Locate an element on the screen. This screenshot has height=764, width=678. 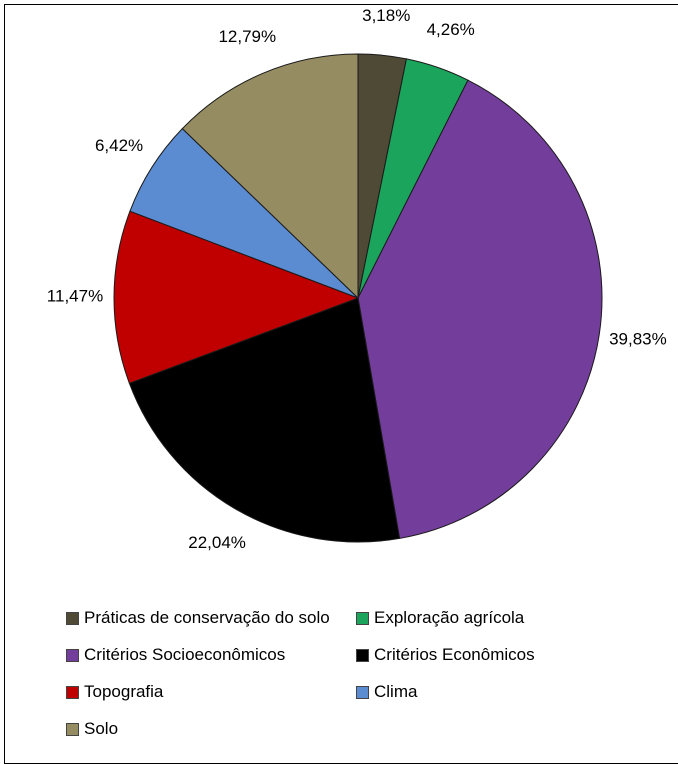
legend-item-clima: Clima is located at coordinates (386, 692).